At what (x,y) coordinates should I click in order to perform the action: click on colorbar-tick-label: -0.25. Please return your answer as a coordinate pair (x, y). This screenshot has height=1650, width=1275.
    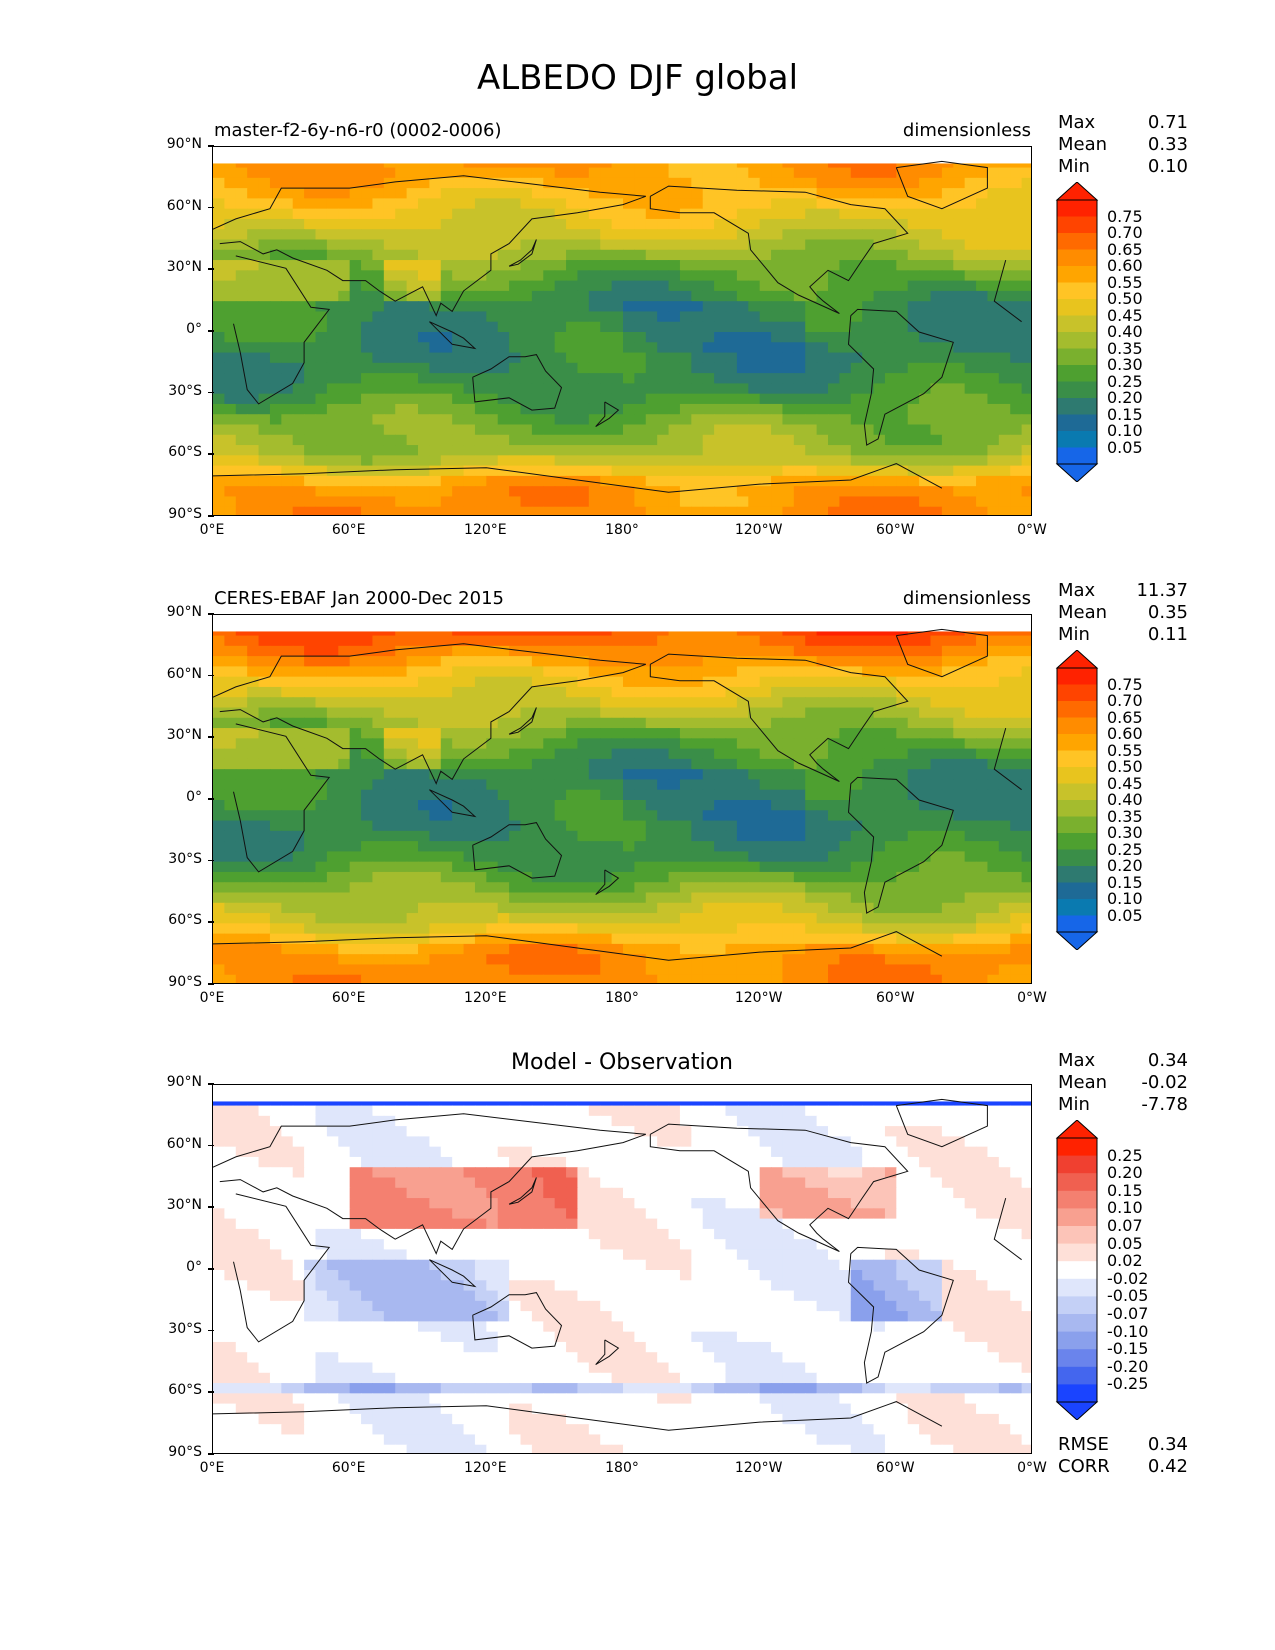
    Looking at the image, I should click on (1128, 1384).